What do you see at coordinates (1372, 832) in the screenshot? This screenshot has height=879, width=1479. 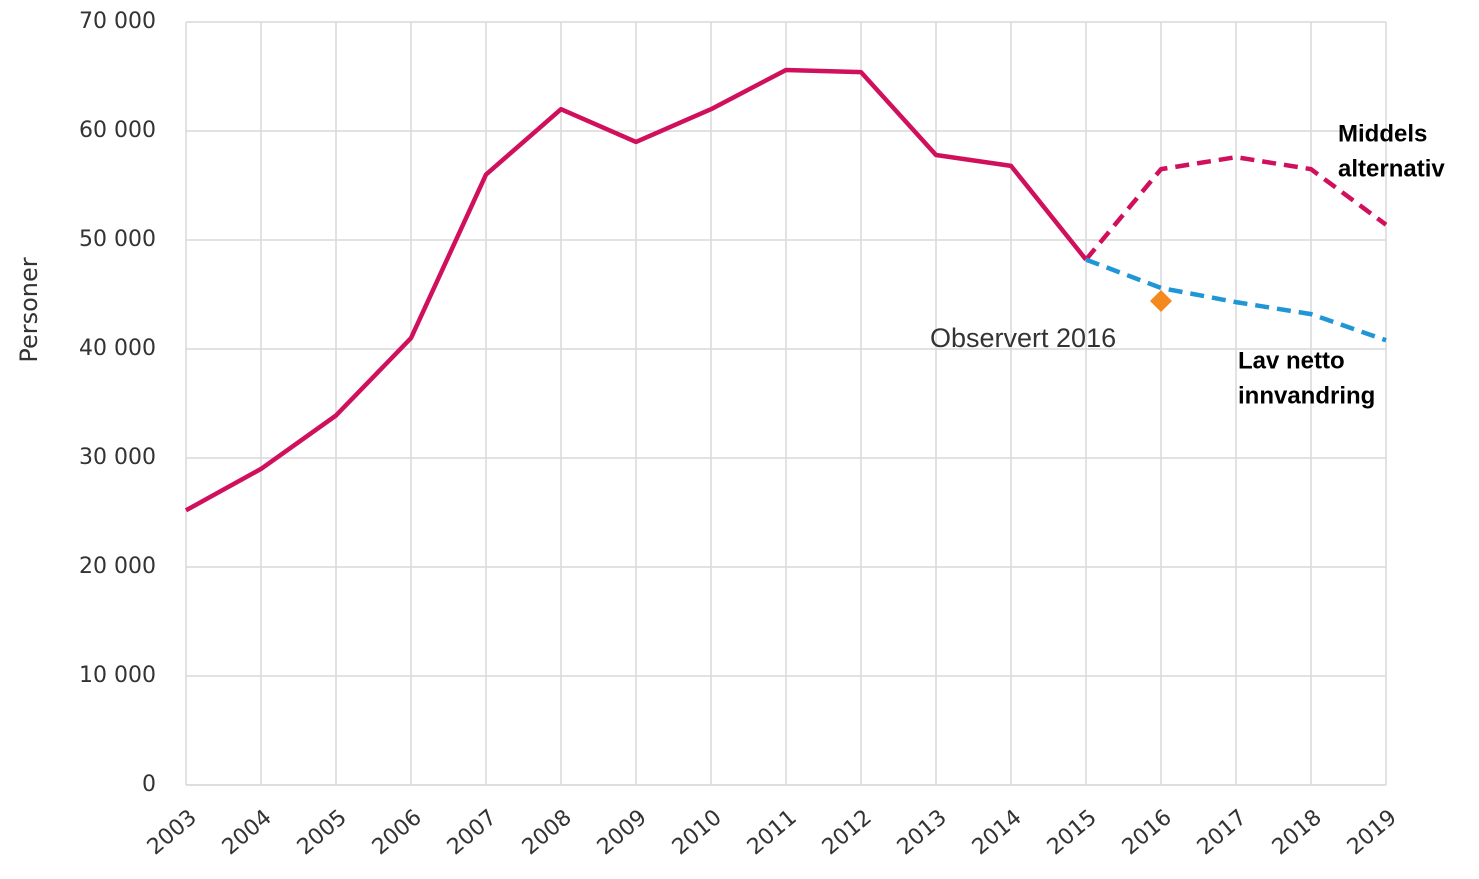 I see `x-tick-label: 2019` at bounding box center [1372, 832].